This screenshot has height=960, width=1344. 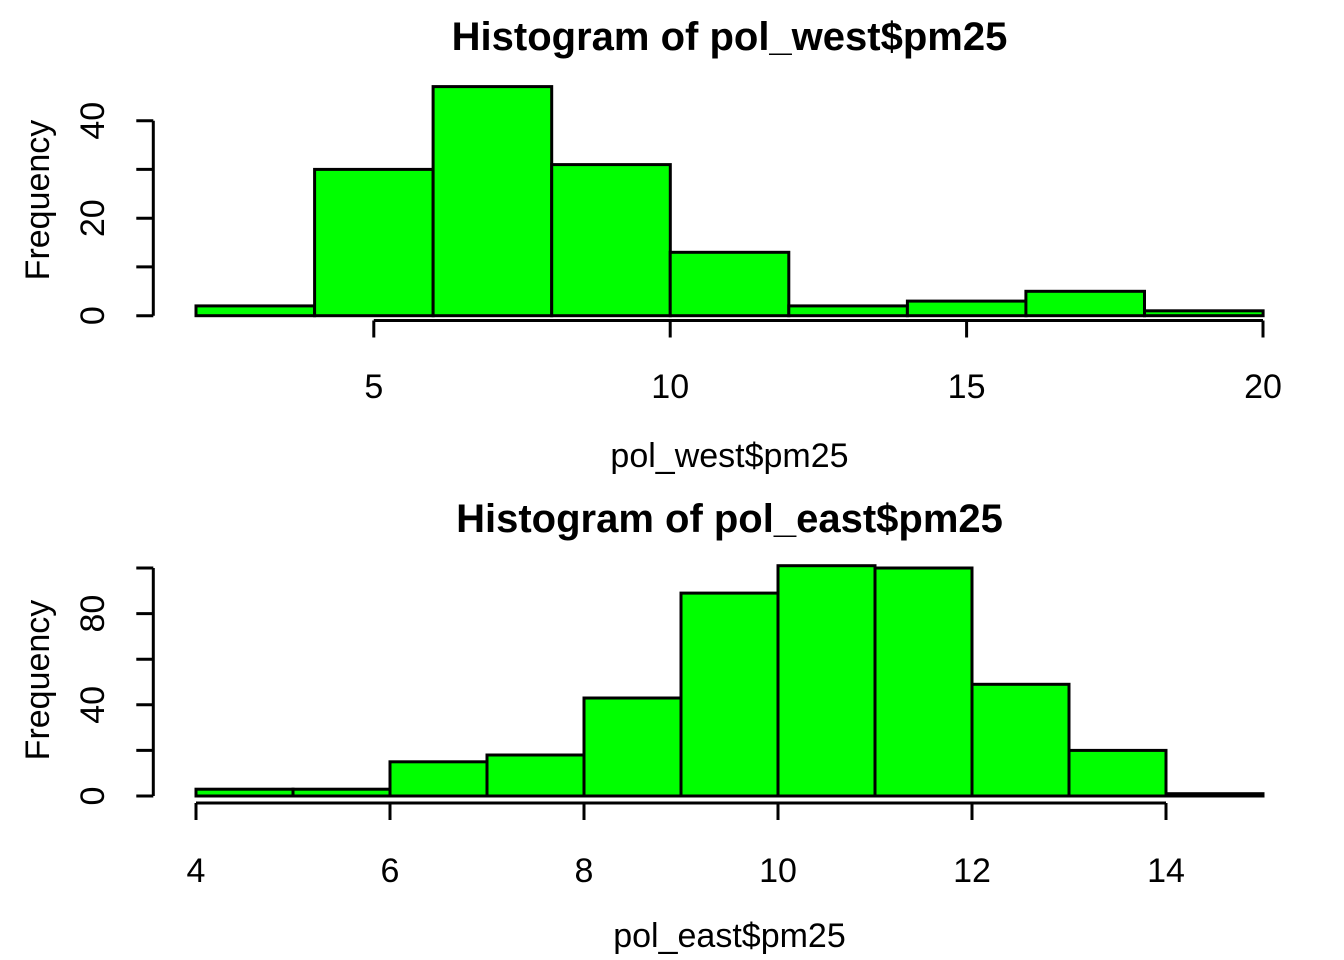 What do you see at coordinates (729, 37) in the screenshot?
I see `chart-title-pol-west: Histogram of pol_west$pm25` at bounding box center [729, 37].